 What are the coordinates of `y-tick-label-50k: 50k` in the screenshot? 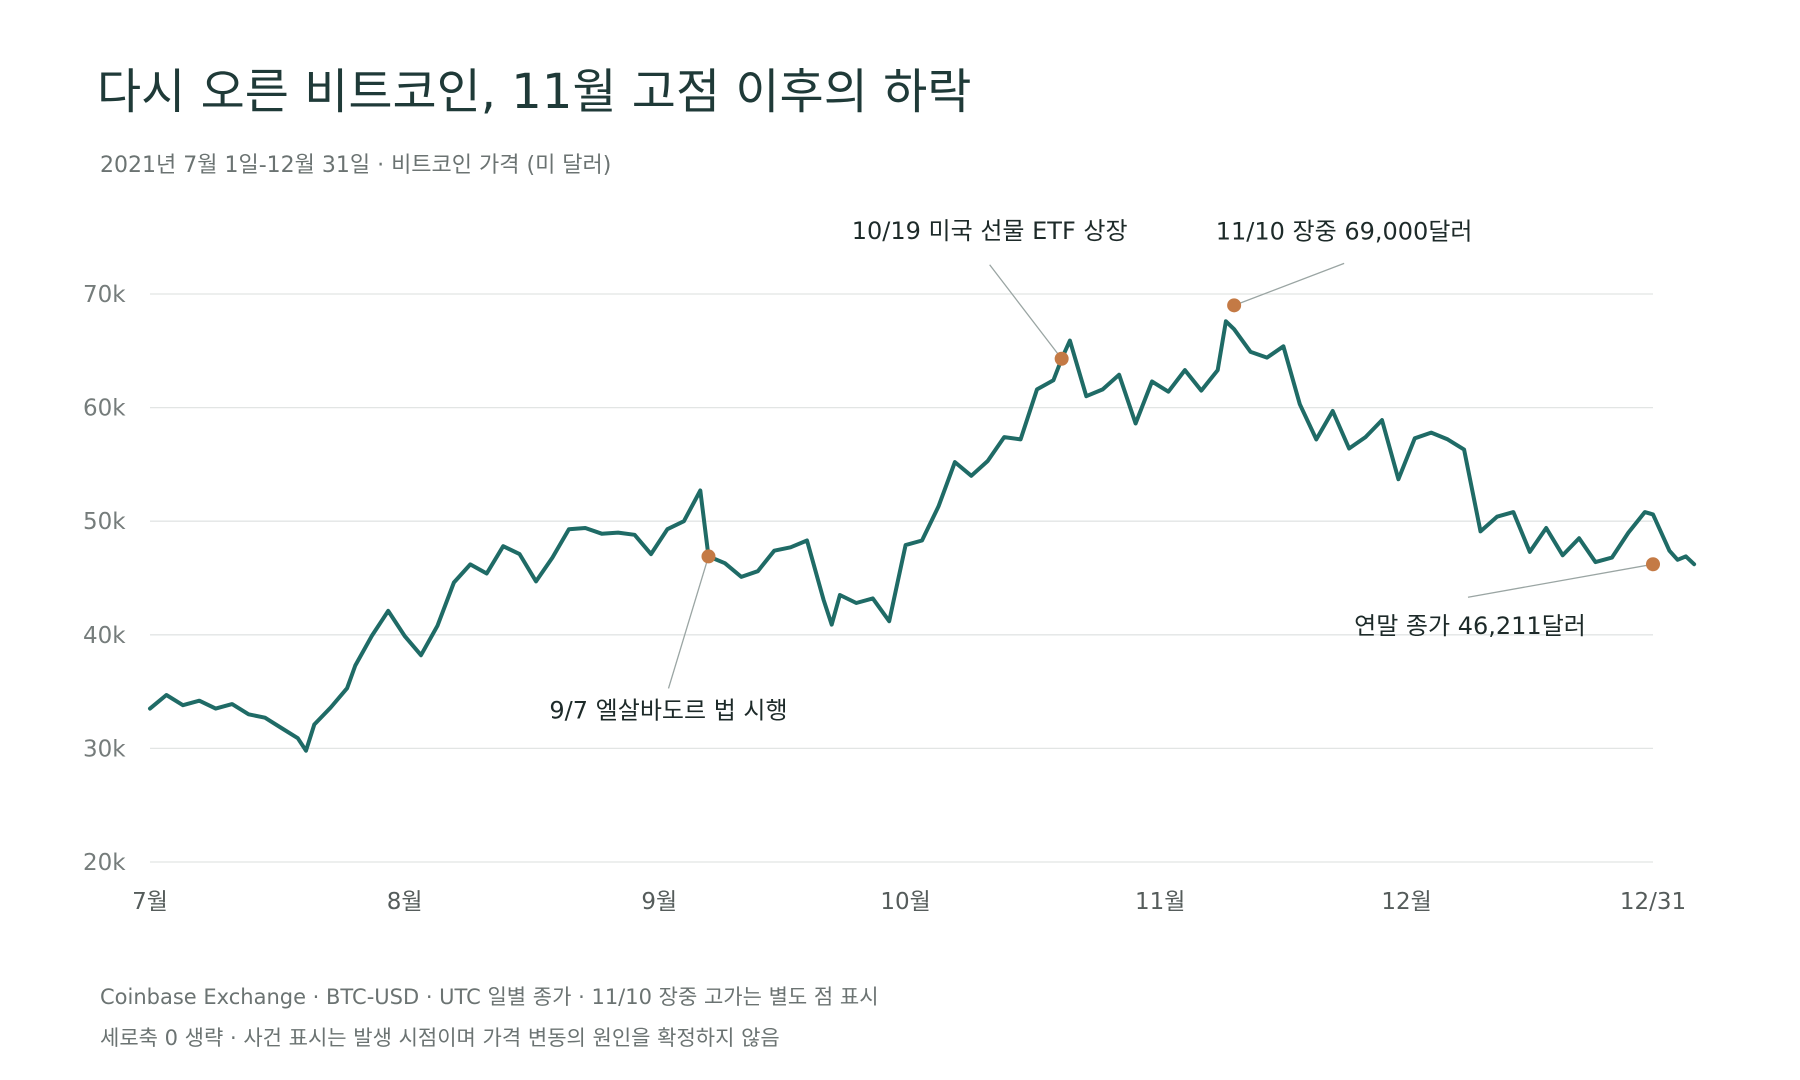 It's located at (104, 522).